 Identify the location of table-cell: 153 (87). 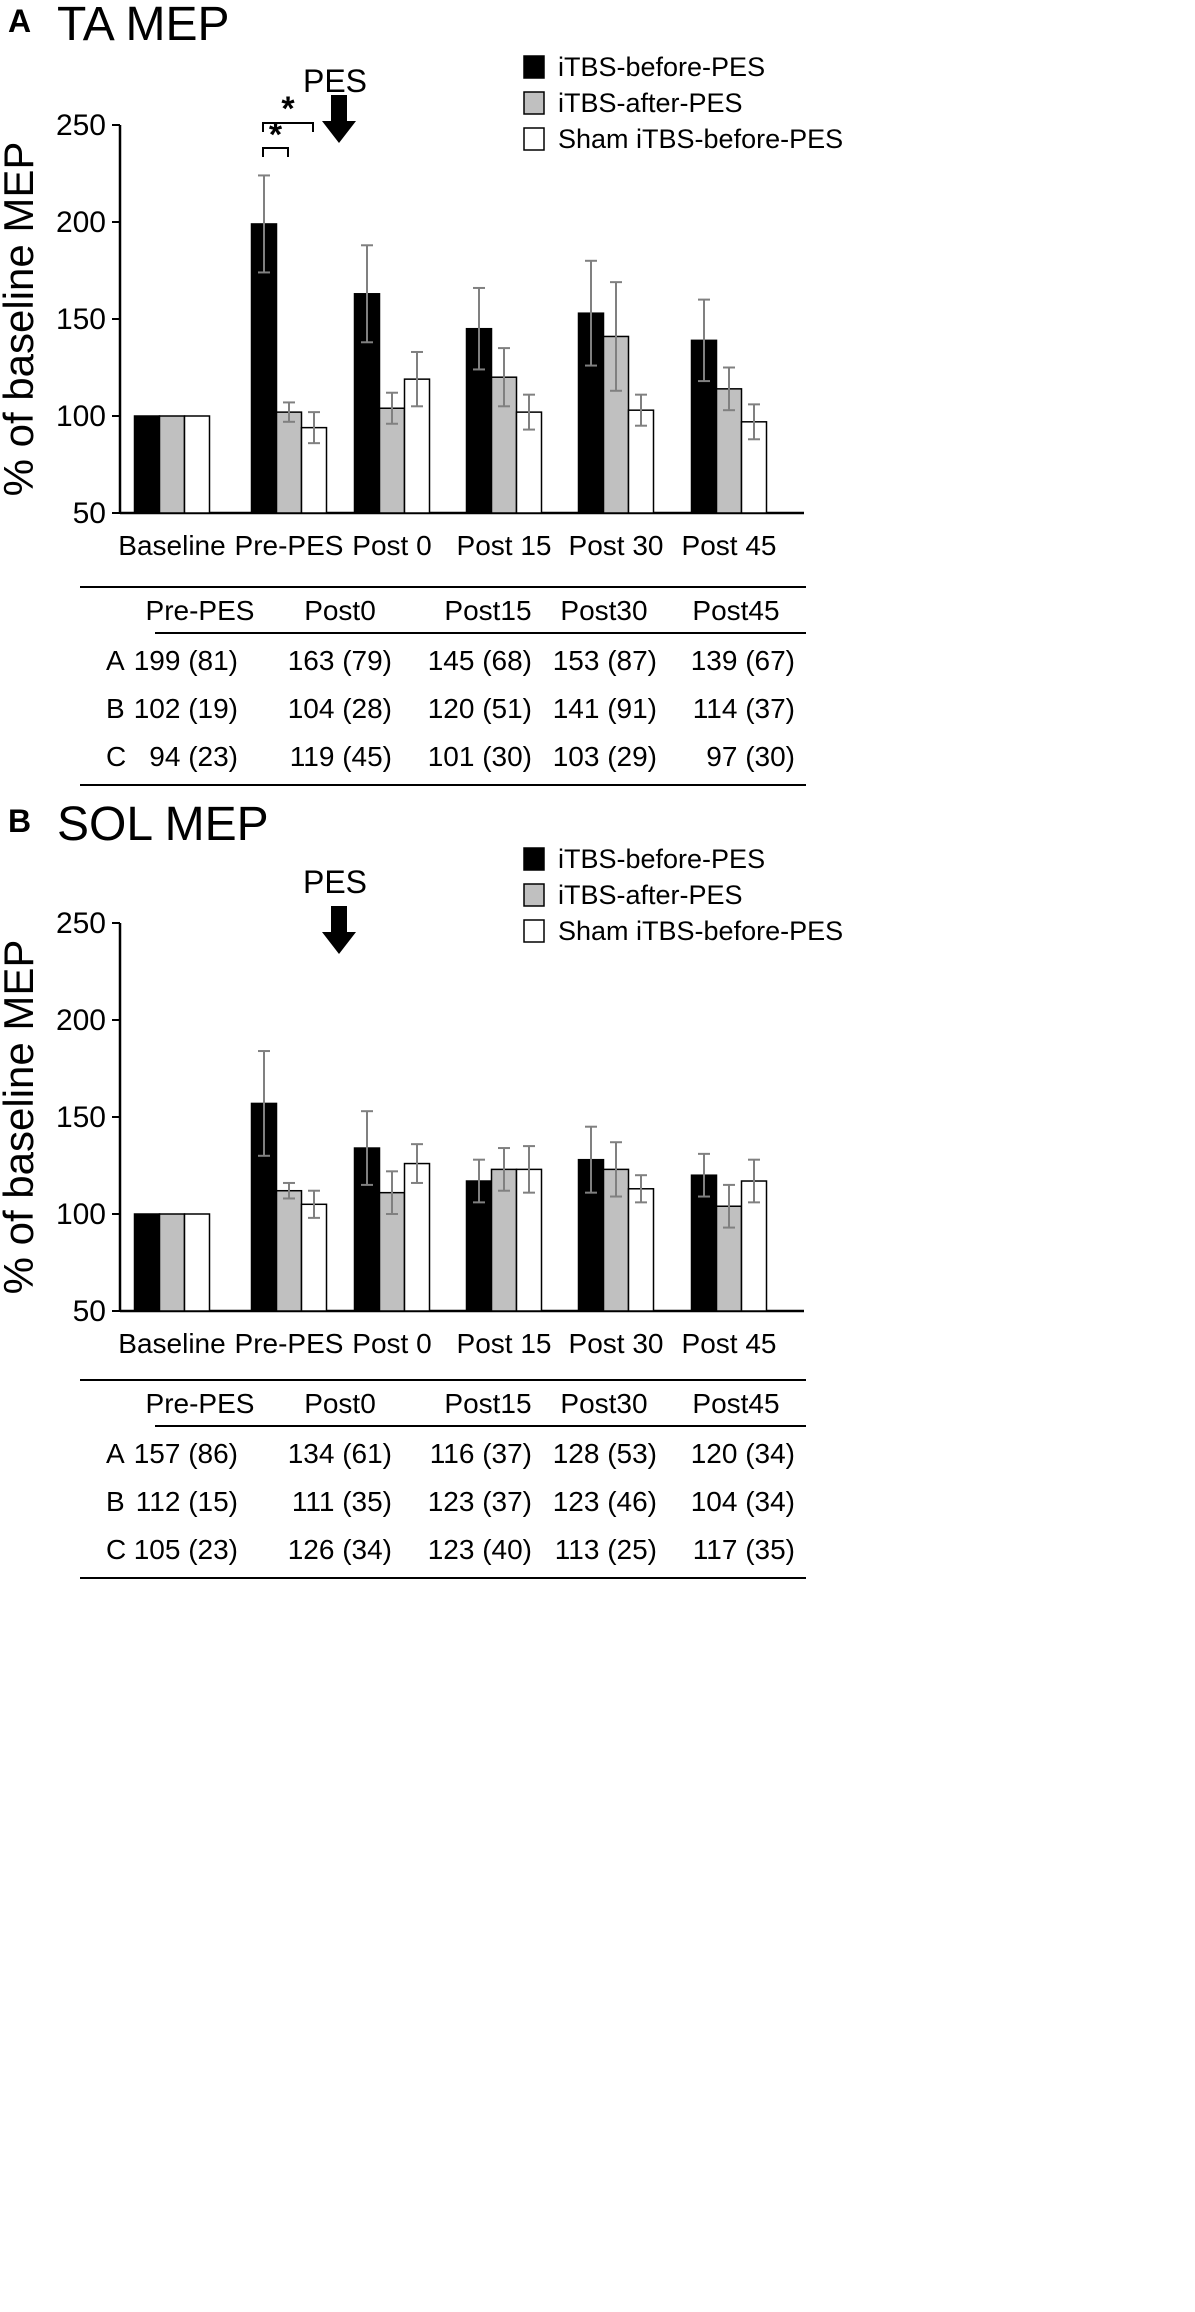
(605, 660).